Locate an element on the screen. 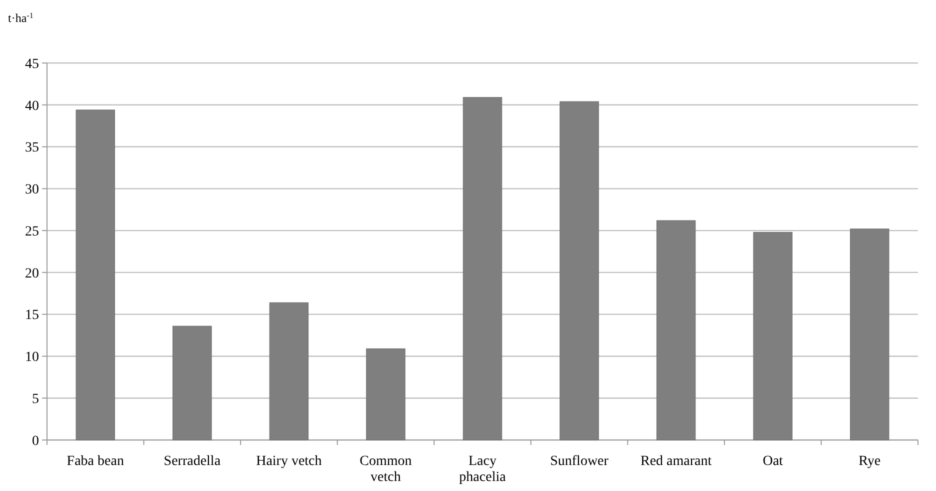 The width and height of the screenshot is (936, 491). y-tick-label: 15 is located at coordinates (32, 316).